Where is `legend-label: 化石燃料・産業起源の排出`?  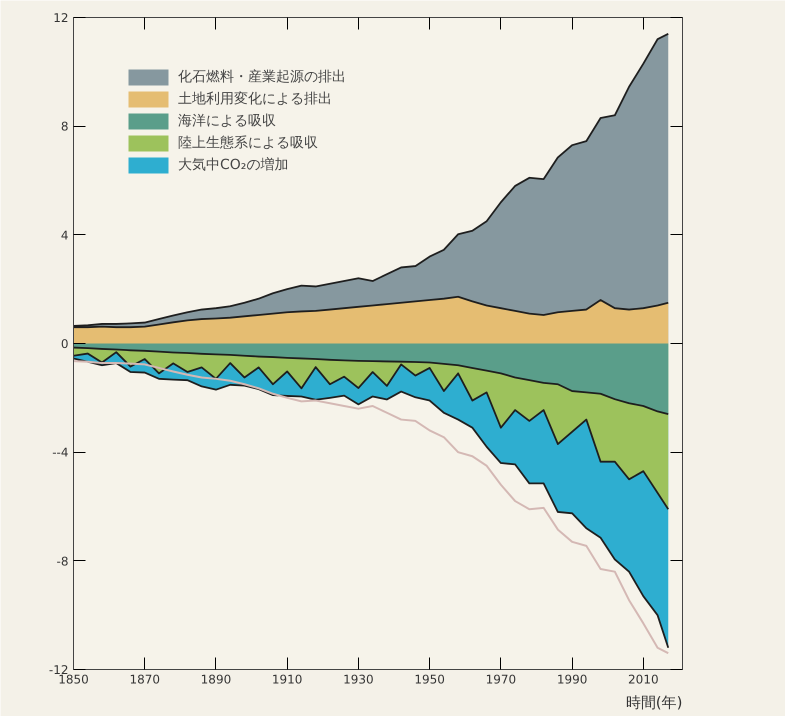 legend-label: 化石燃料・産業起源の排出 is located at coordinates (262, 77).